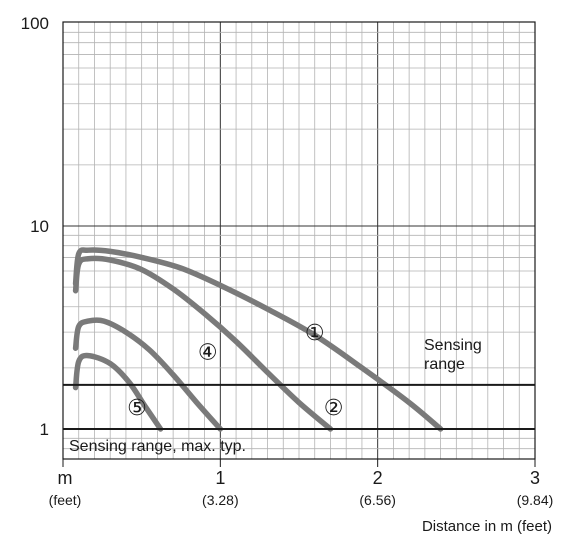 Image resolution: width=562 pixels, height=539 pixels. Describe the element at coordinates (65, 500) in the screenshot. I see `x-tick-sublabel: (feet)` at that location.